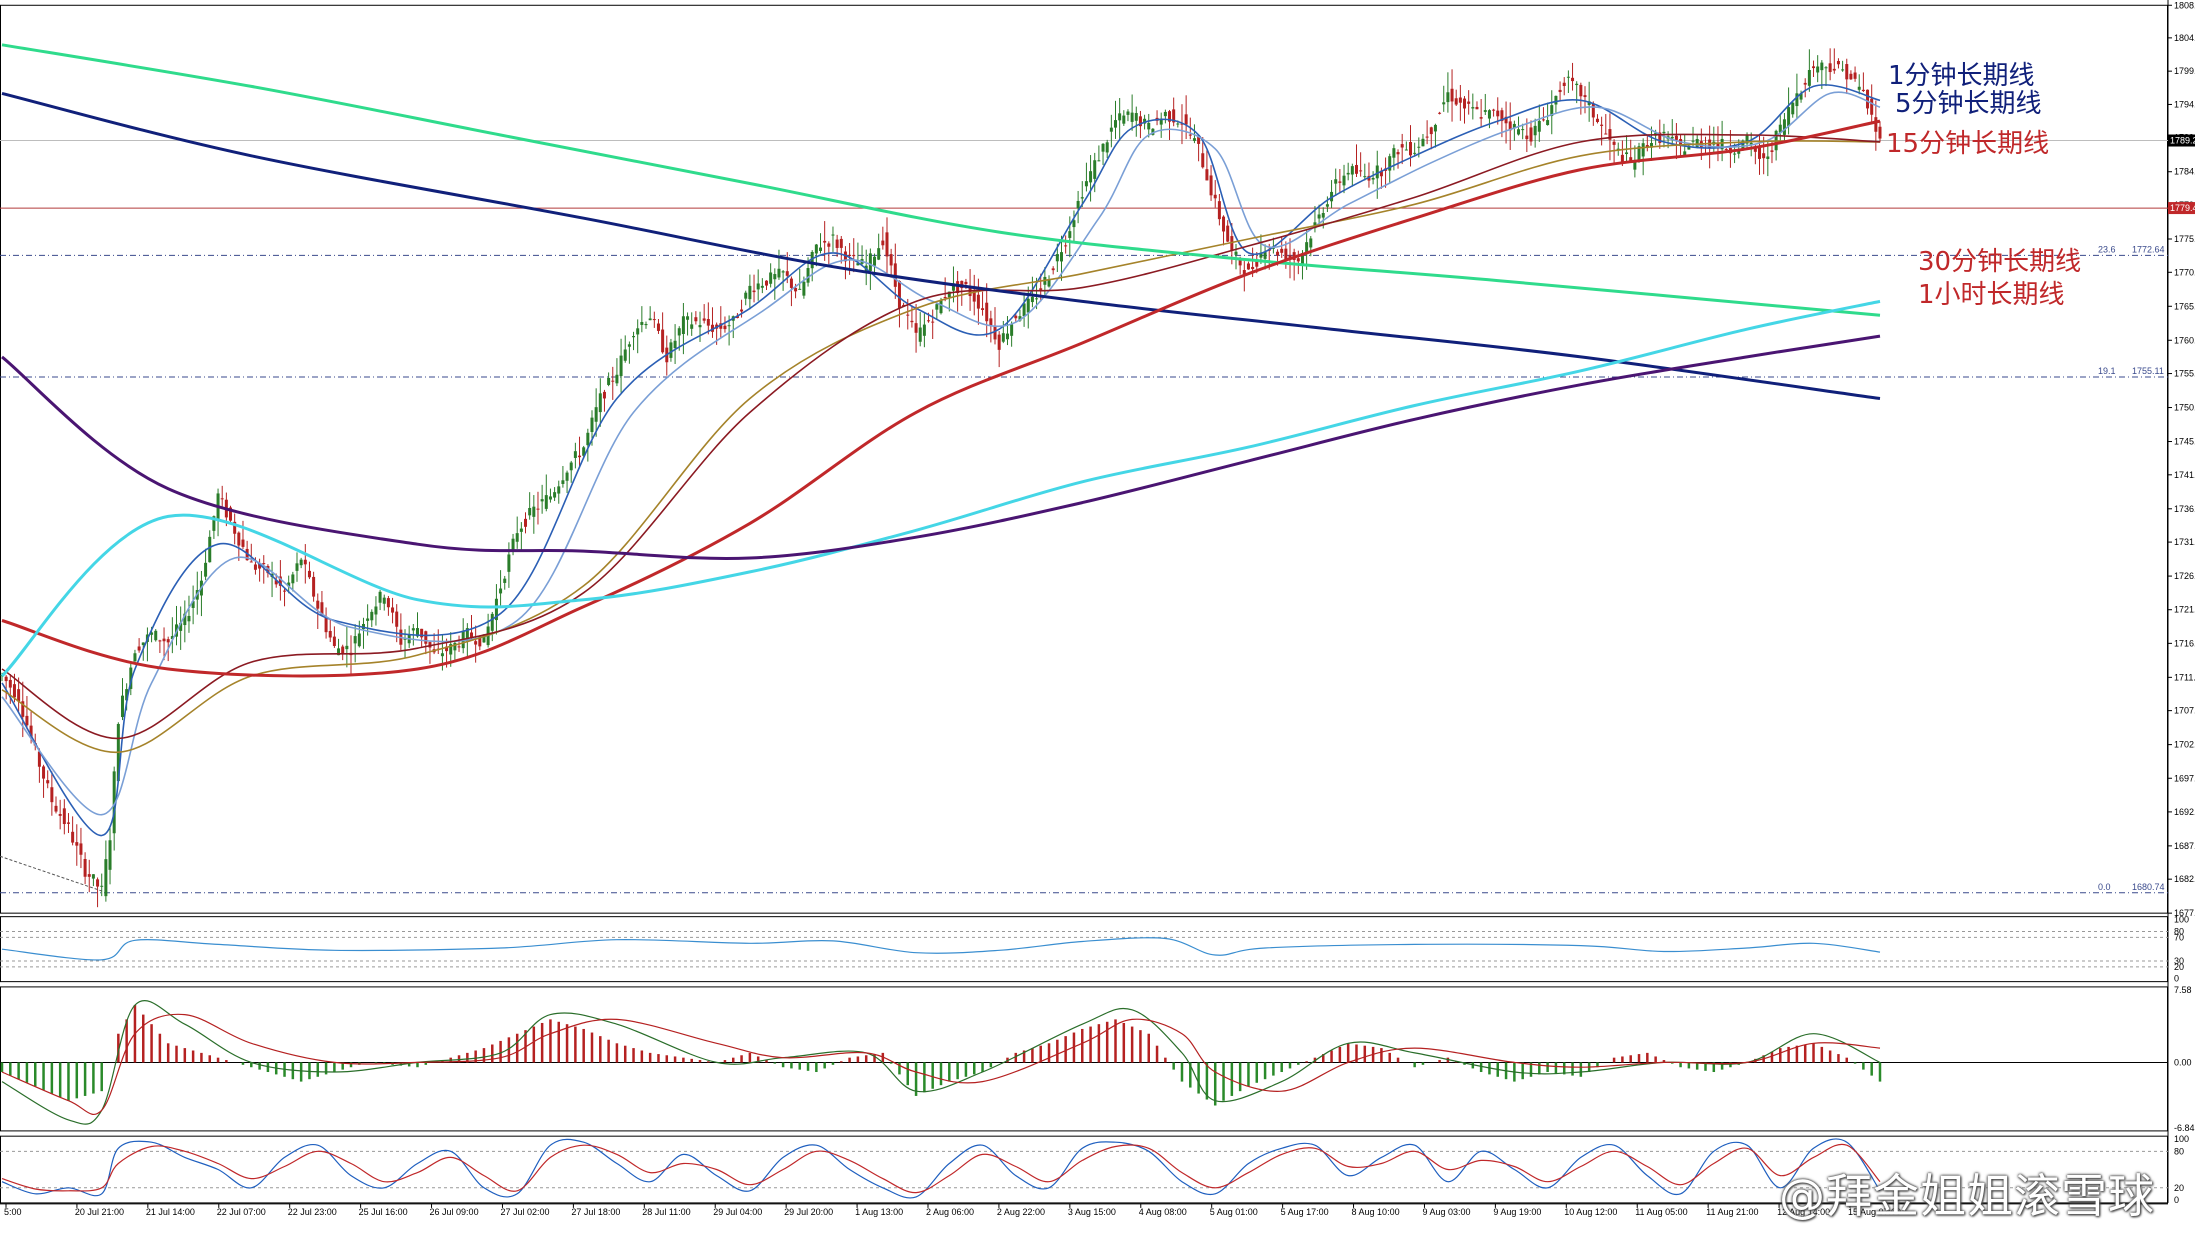 The width and height of the screenshot is (2195, 1236). Describe the element at coordinates (383, 1212) in the screenshot. I see `time-tick-label: 25 Jul 16:00` at that location.